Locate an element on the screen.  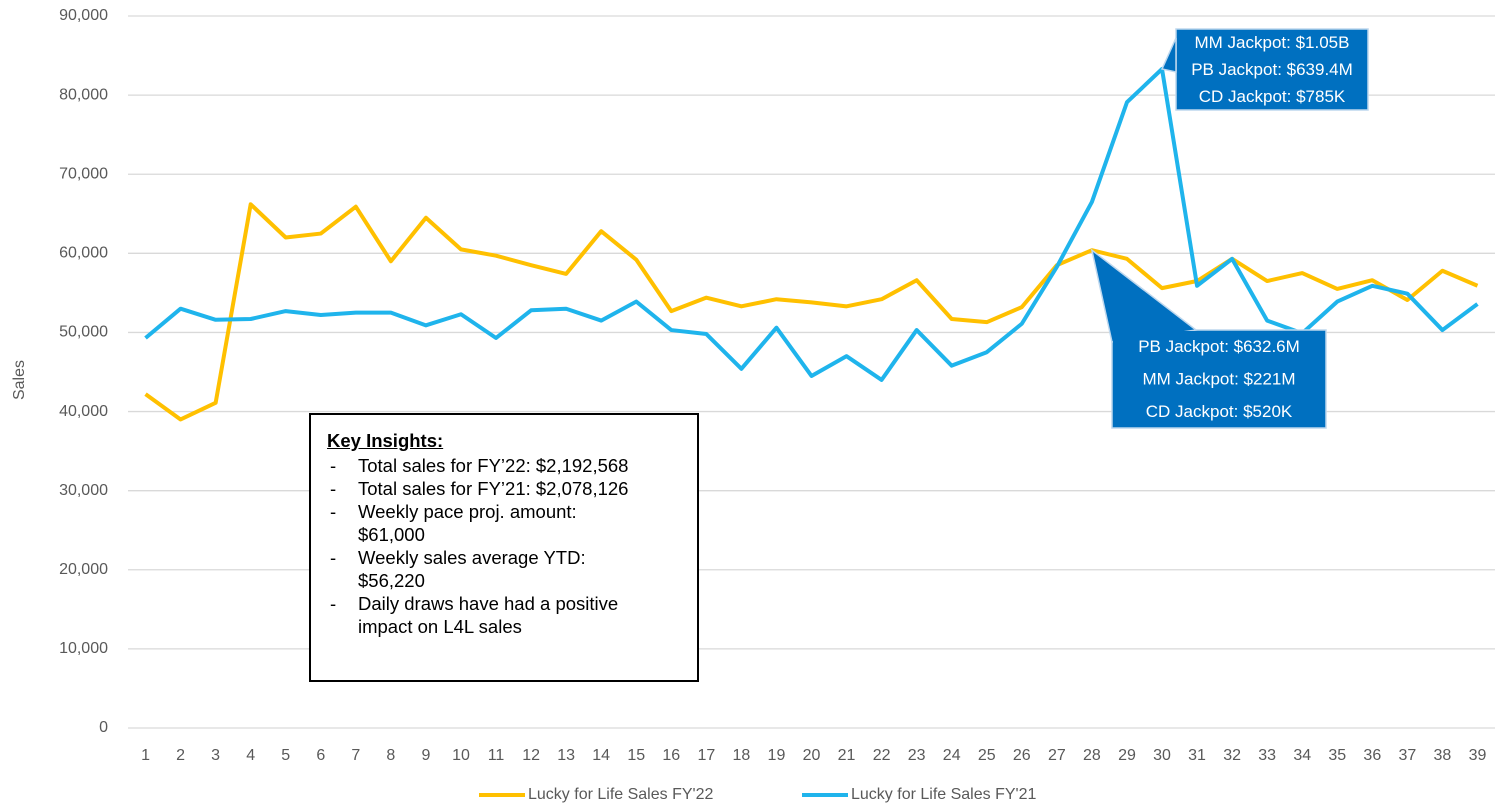
x-tick-label: 33 is located at coordinates (1267, 755).